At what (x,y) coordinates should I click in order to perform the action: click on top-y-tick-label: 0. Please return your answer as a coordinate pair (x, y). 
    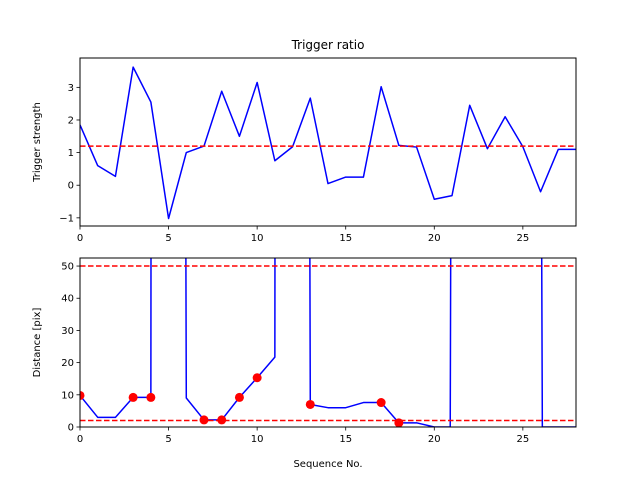
    Looking at the image, I should click on (71, 186).